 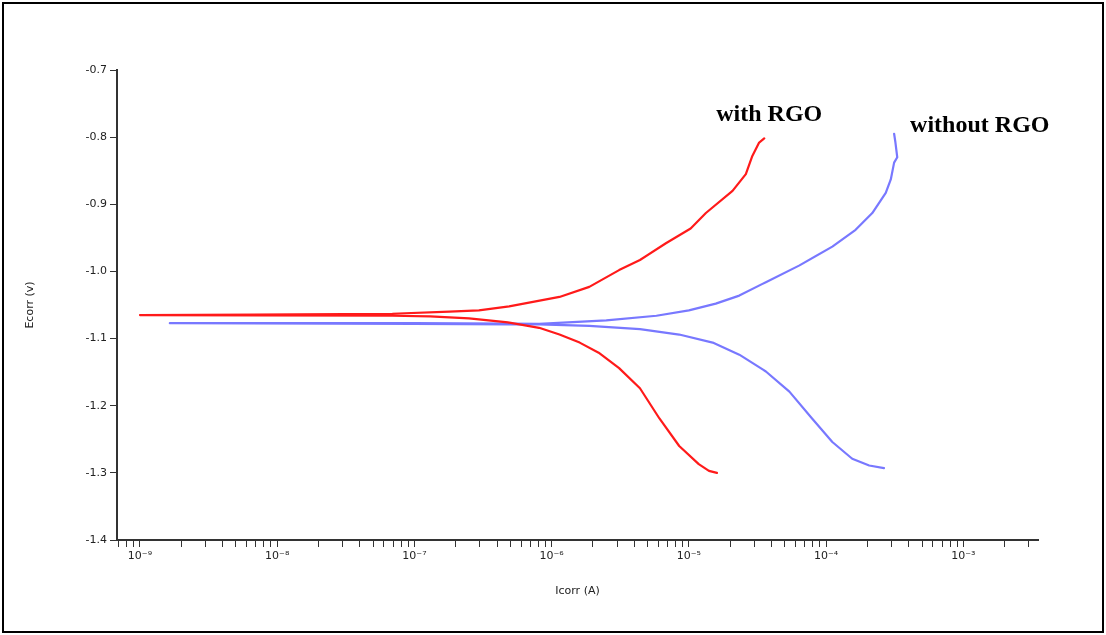 I want to click on y-tick-label: -1.4, so click(x=96, y=539).